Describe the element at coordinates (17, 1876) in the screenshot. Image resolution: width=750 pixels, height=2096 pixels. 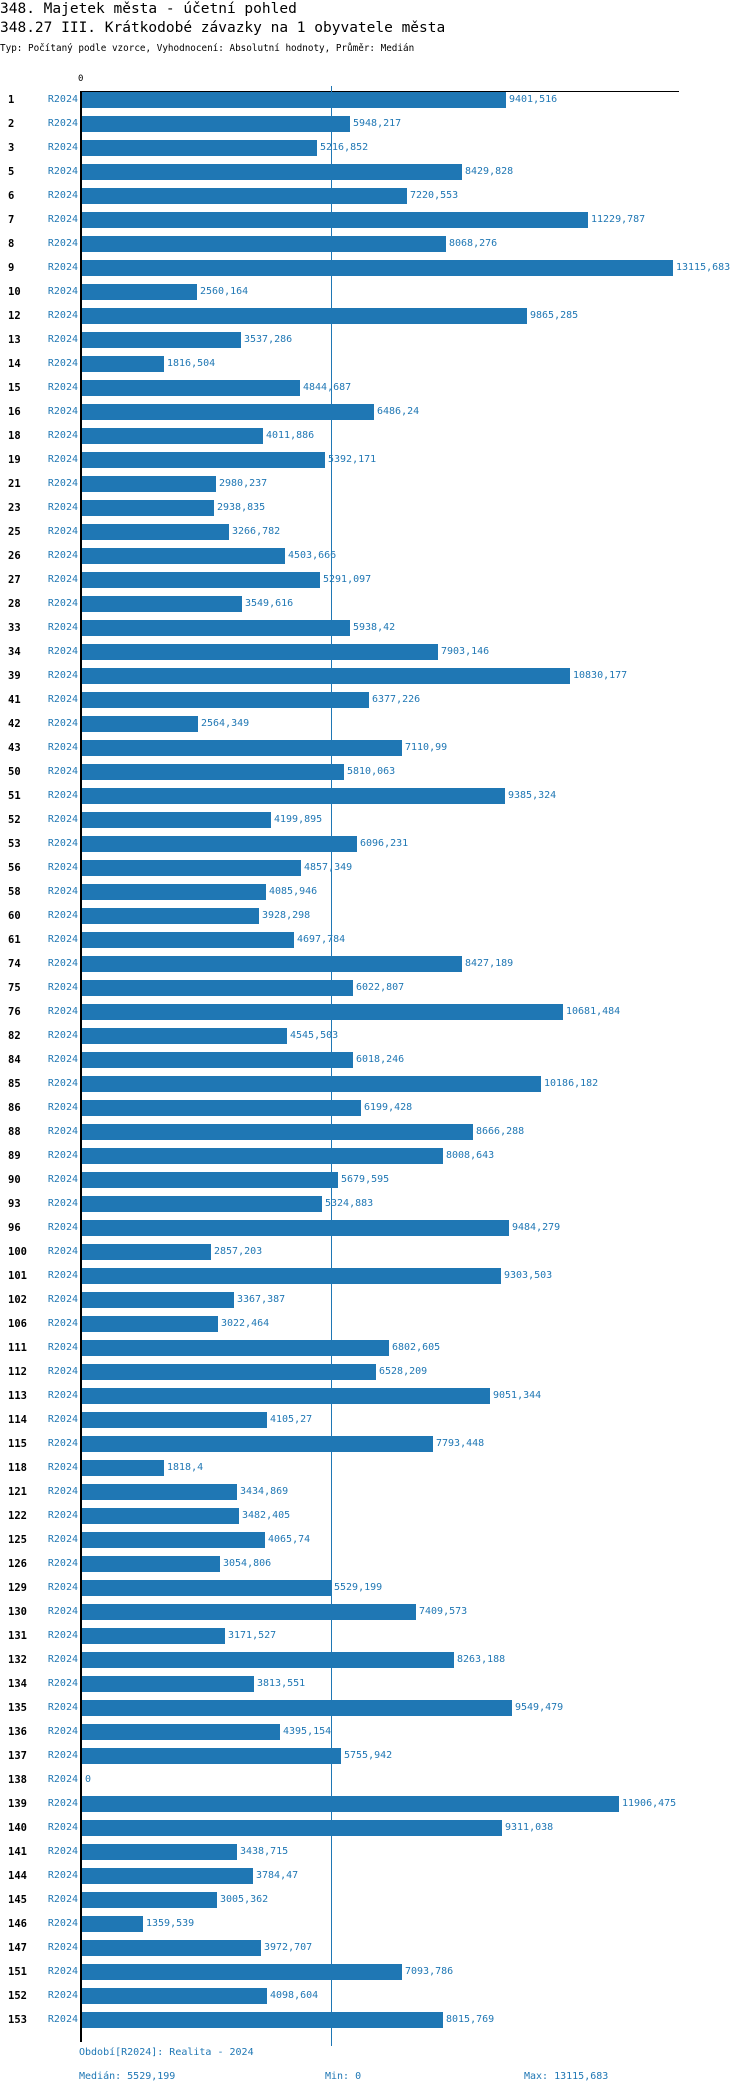
I see `row-label: 144` at that location.